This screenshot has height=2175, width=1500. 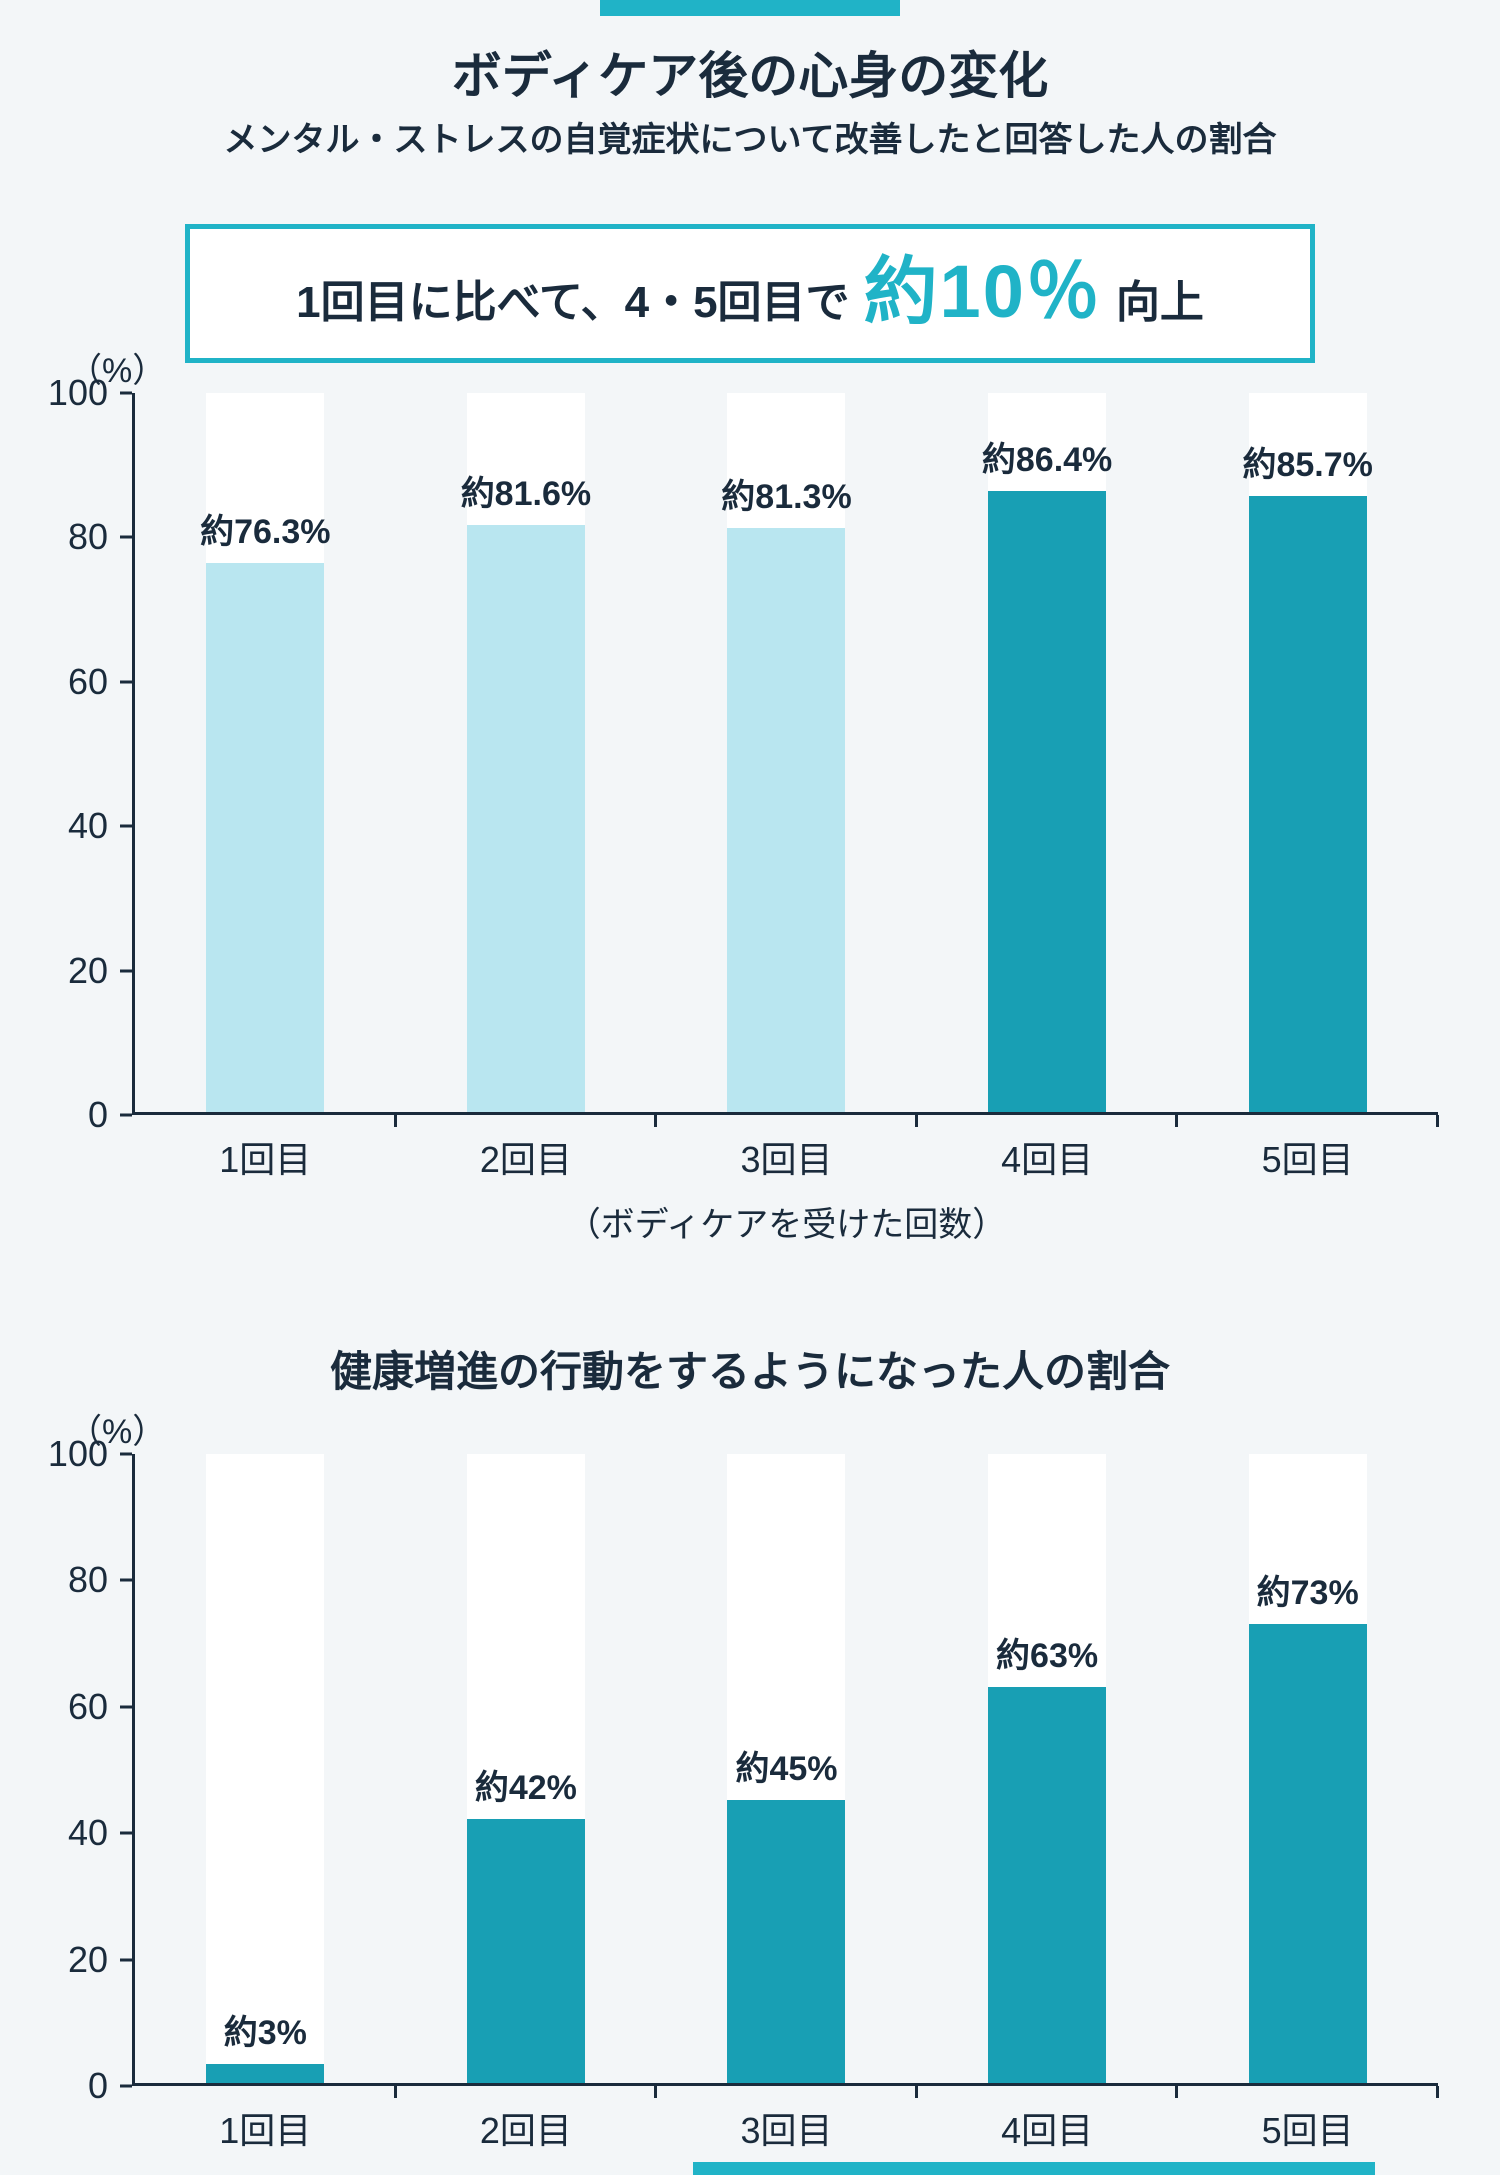 I want to click on bar-value-label: 約81.6%, so click(x=526, y=494).